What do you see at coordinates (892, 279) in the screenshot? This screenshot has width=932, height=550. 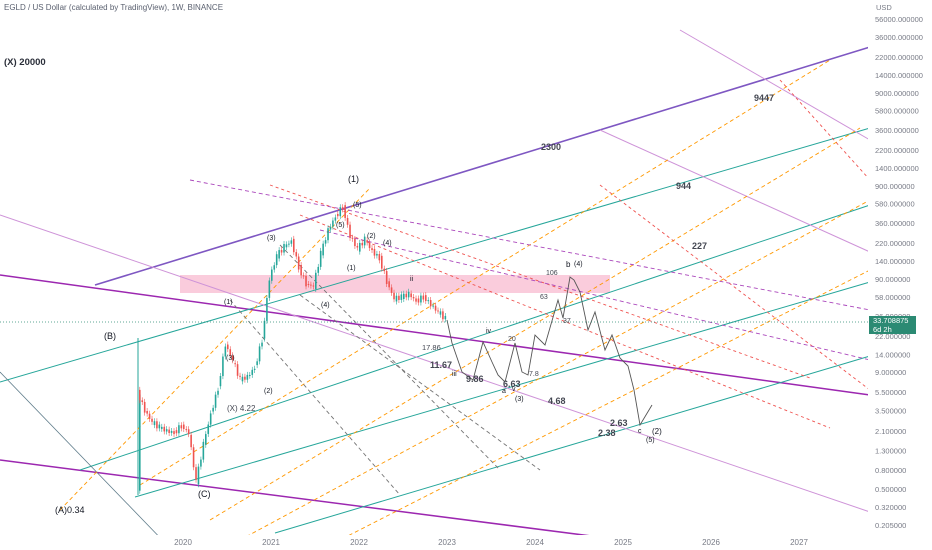 I see `y-tick-label: 90.000000` at bounding box center [892, 279].